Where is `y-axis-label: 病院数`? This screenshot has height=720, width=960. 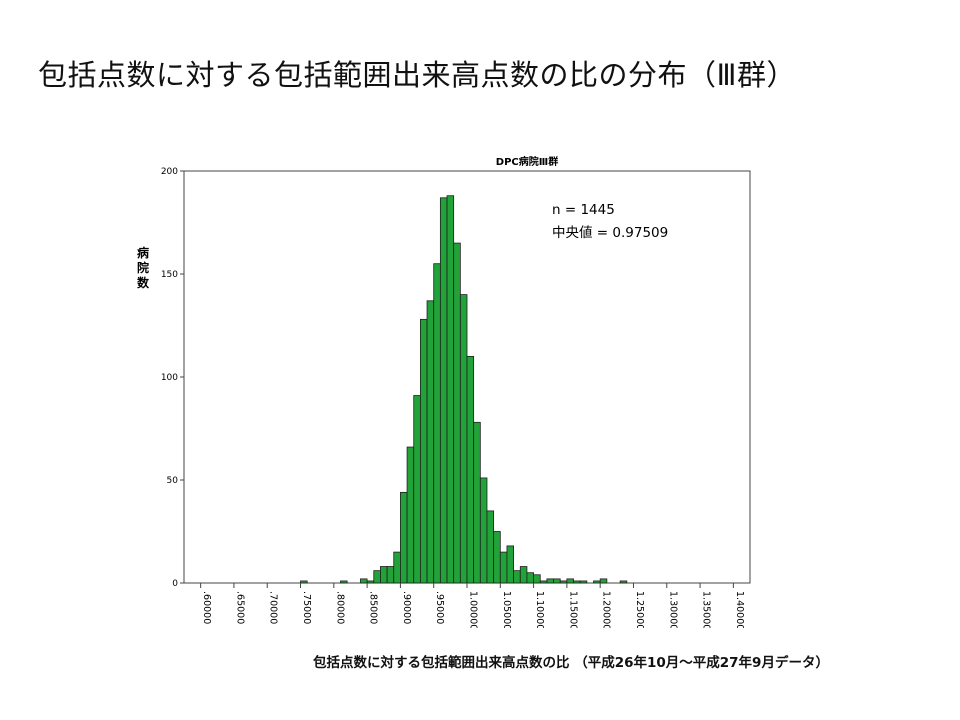
y-axis-label: 病院数 is located at coordinates (143, 267).